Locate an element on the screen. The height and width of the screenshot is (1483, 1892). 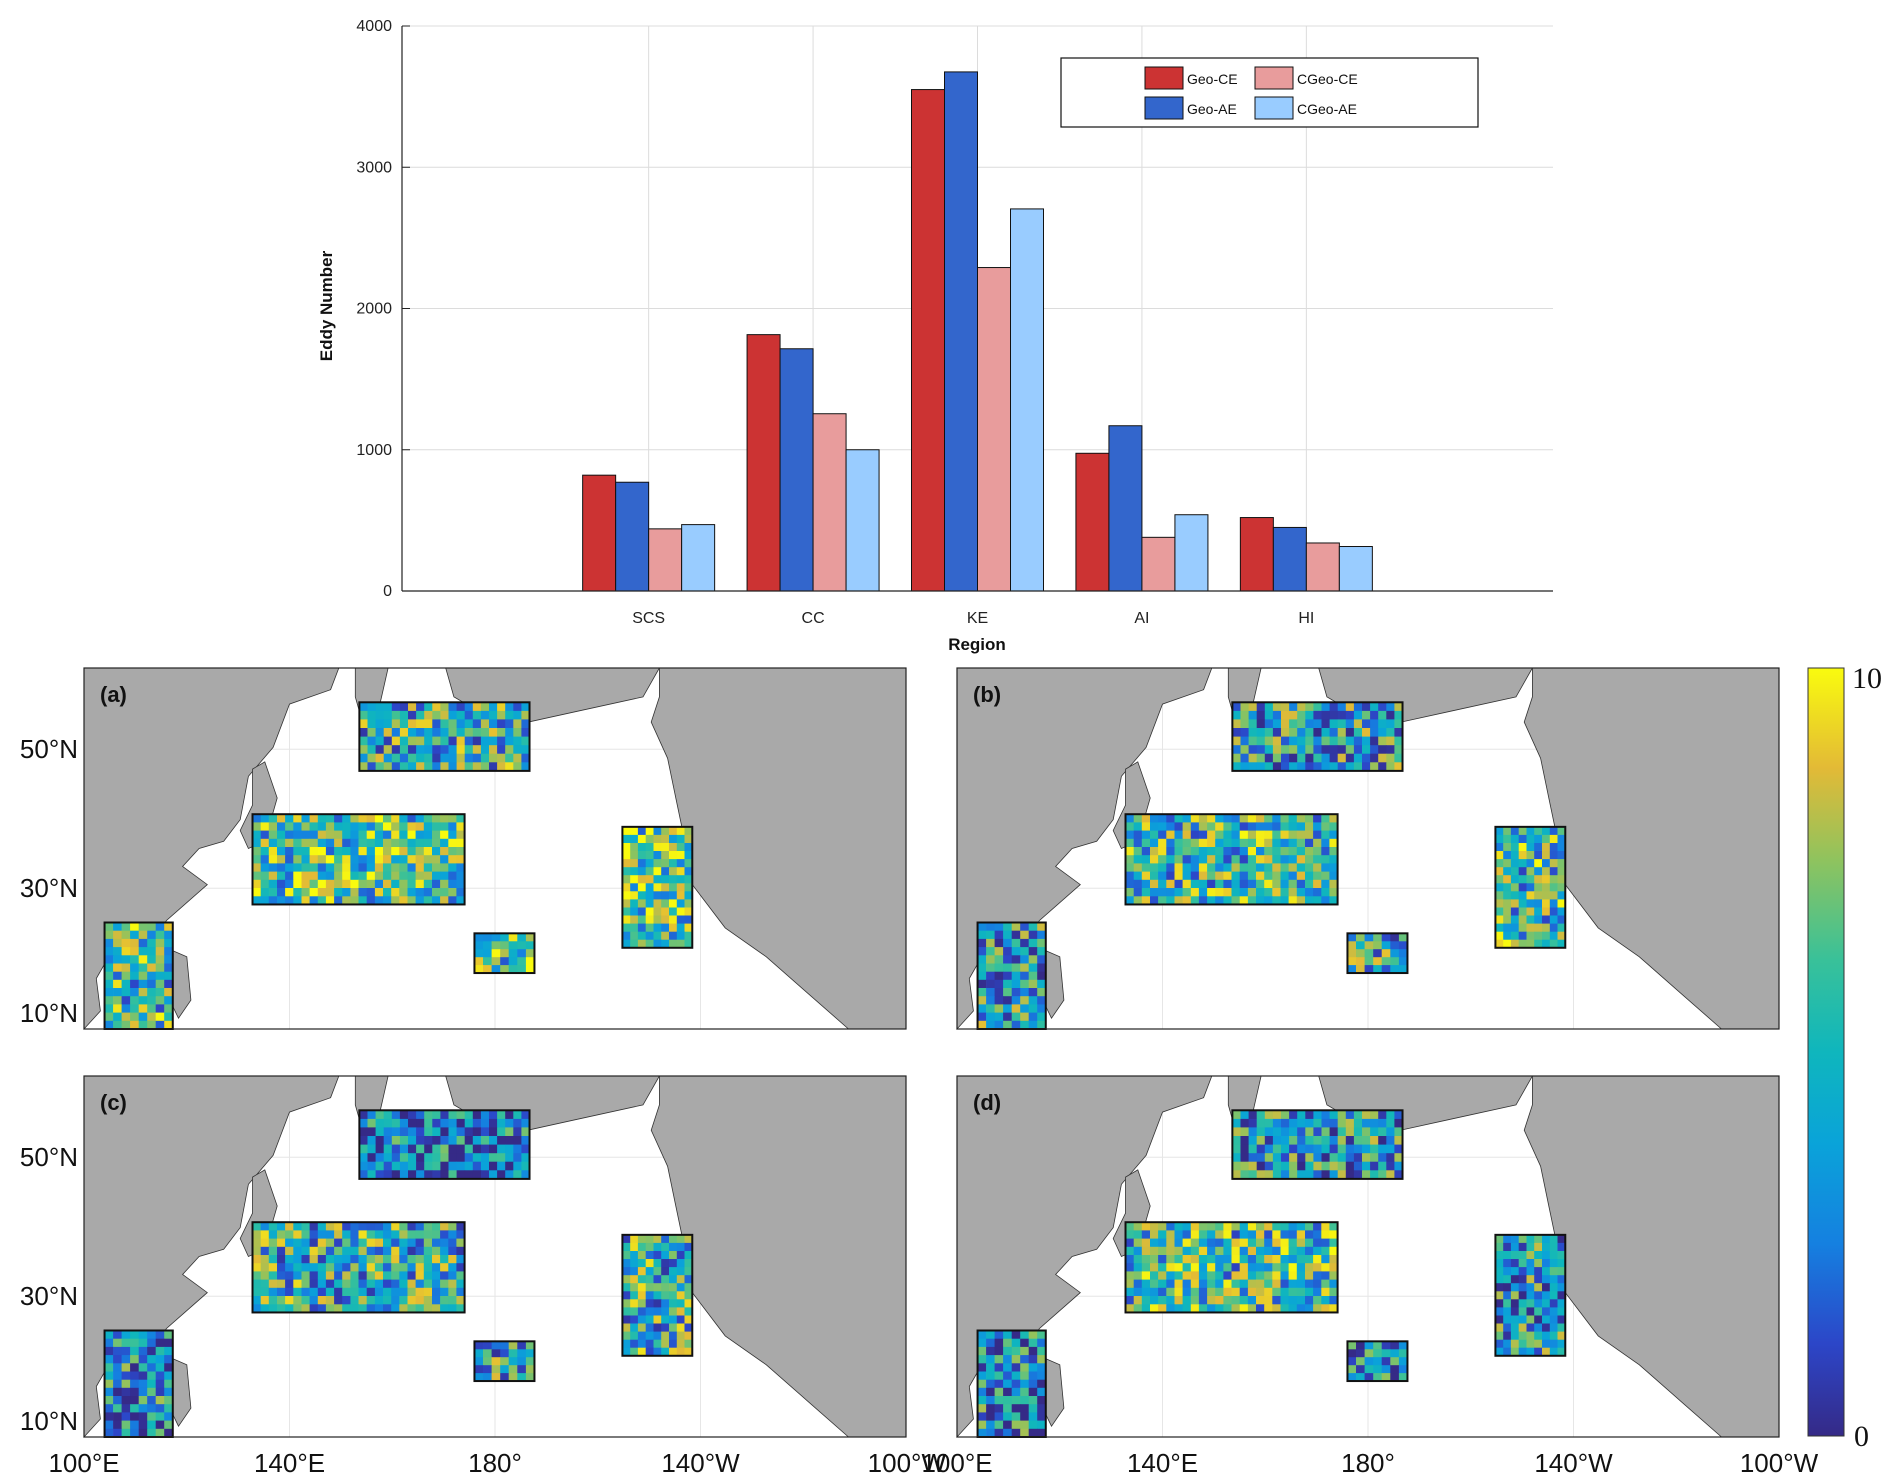
legend-label: Geo-AE is located at coordinates (1212, 109).